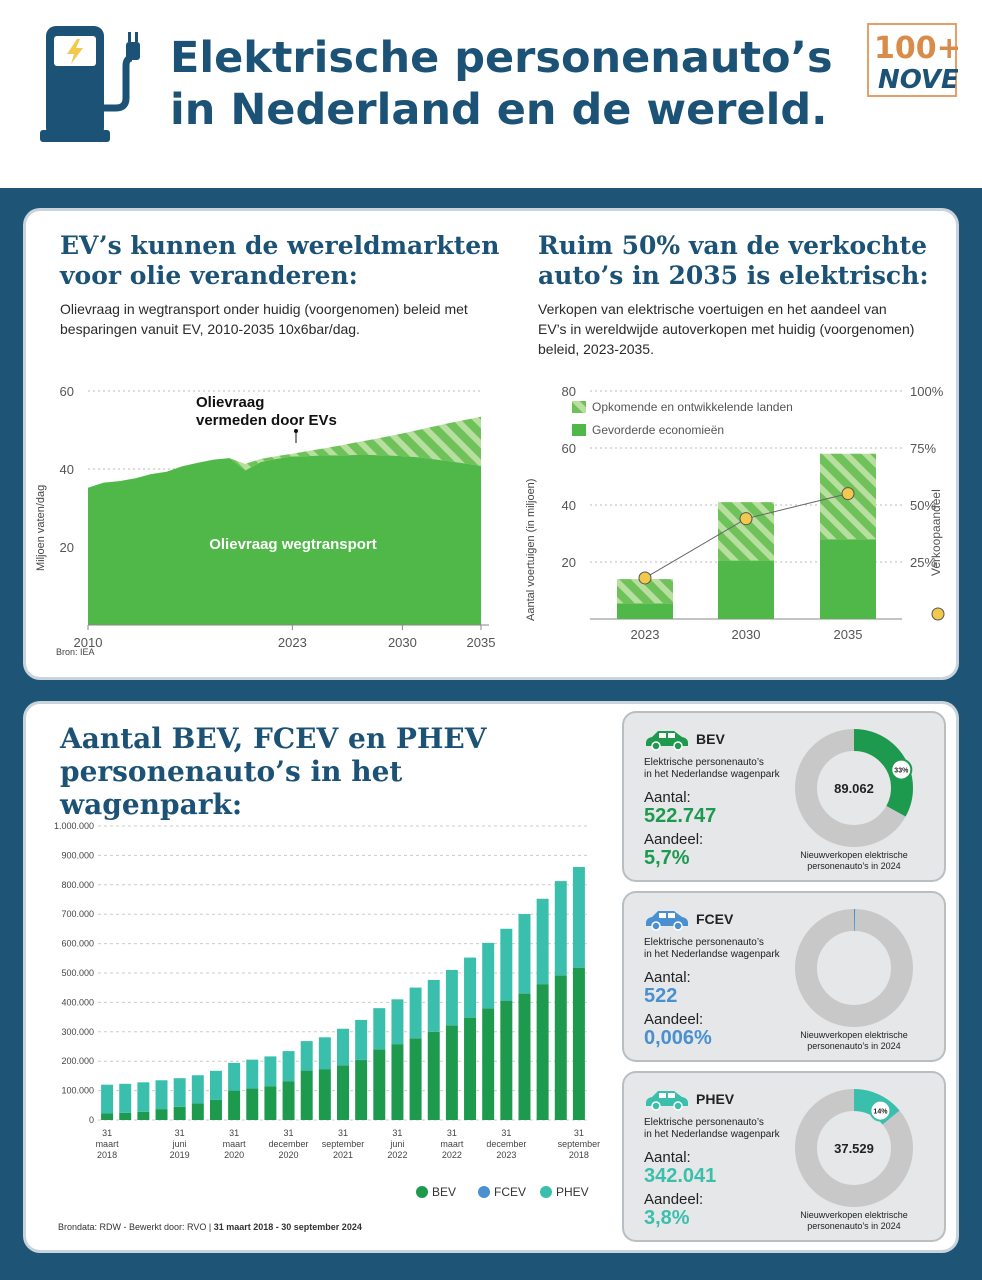 The image size is (982, 1280). What do you see at coordinates (579, 430) in the screenshot?
I see `legend-advanced-swatch` at bounding box center [579, 430].